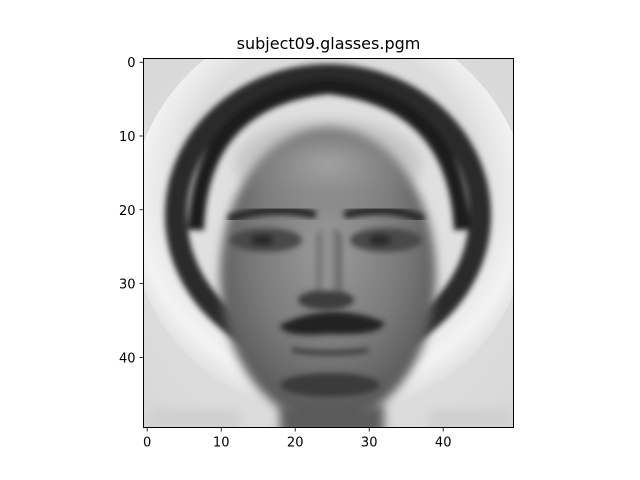 Image resolution: width=640 pixels, height=480 pixels. Describe the element at coordinates (329, 43) in the screenshot. I see `figure-title: subject09.glasses.pgm` at that location.